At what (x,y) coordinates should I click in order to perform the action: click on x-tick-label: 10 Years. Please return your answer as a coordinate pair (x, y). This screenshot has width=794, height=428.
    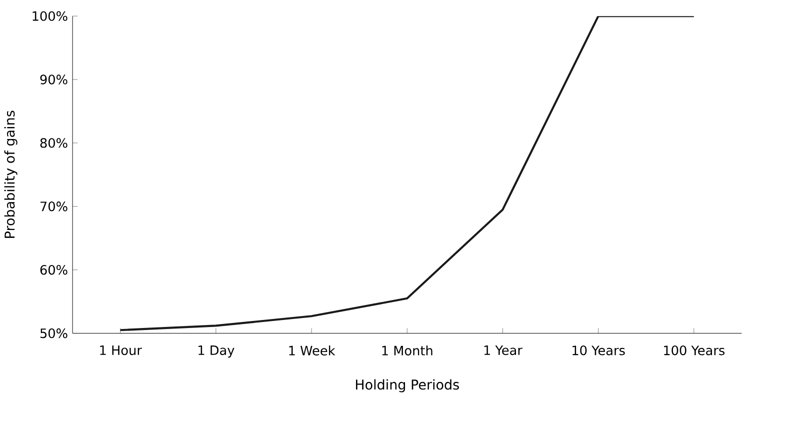
    Looking at the image, I should click on (598, 351).